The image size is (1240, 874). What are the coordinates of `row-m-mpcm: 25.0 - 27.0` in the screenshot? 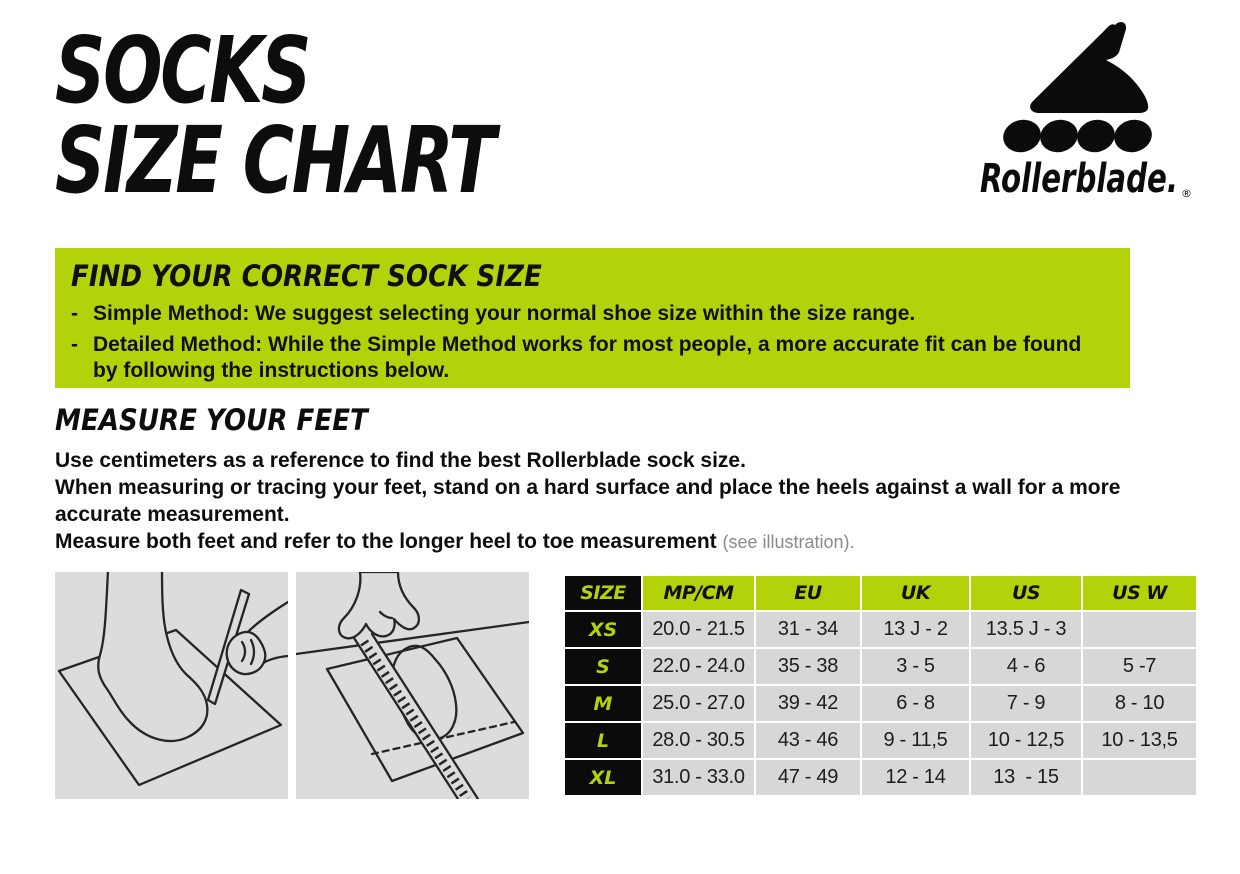 It's located at (698, 703).